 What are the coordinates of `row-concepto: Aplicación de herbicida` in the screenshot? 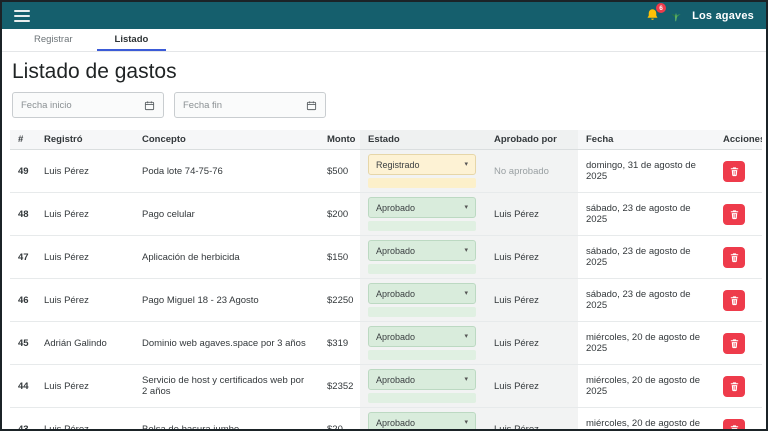 It's located at (226, 257).